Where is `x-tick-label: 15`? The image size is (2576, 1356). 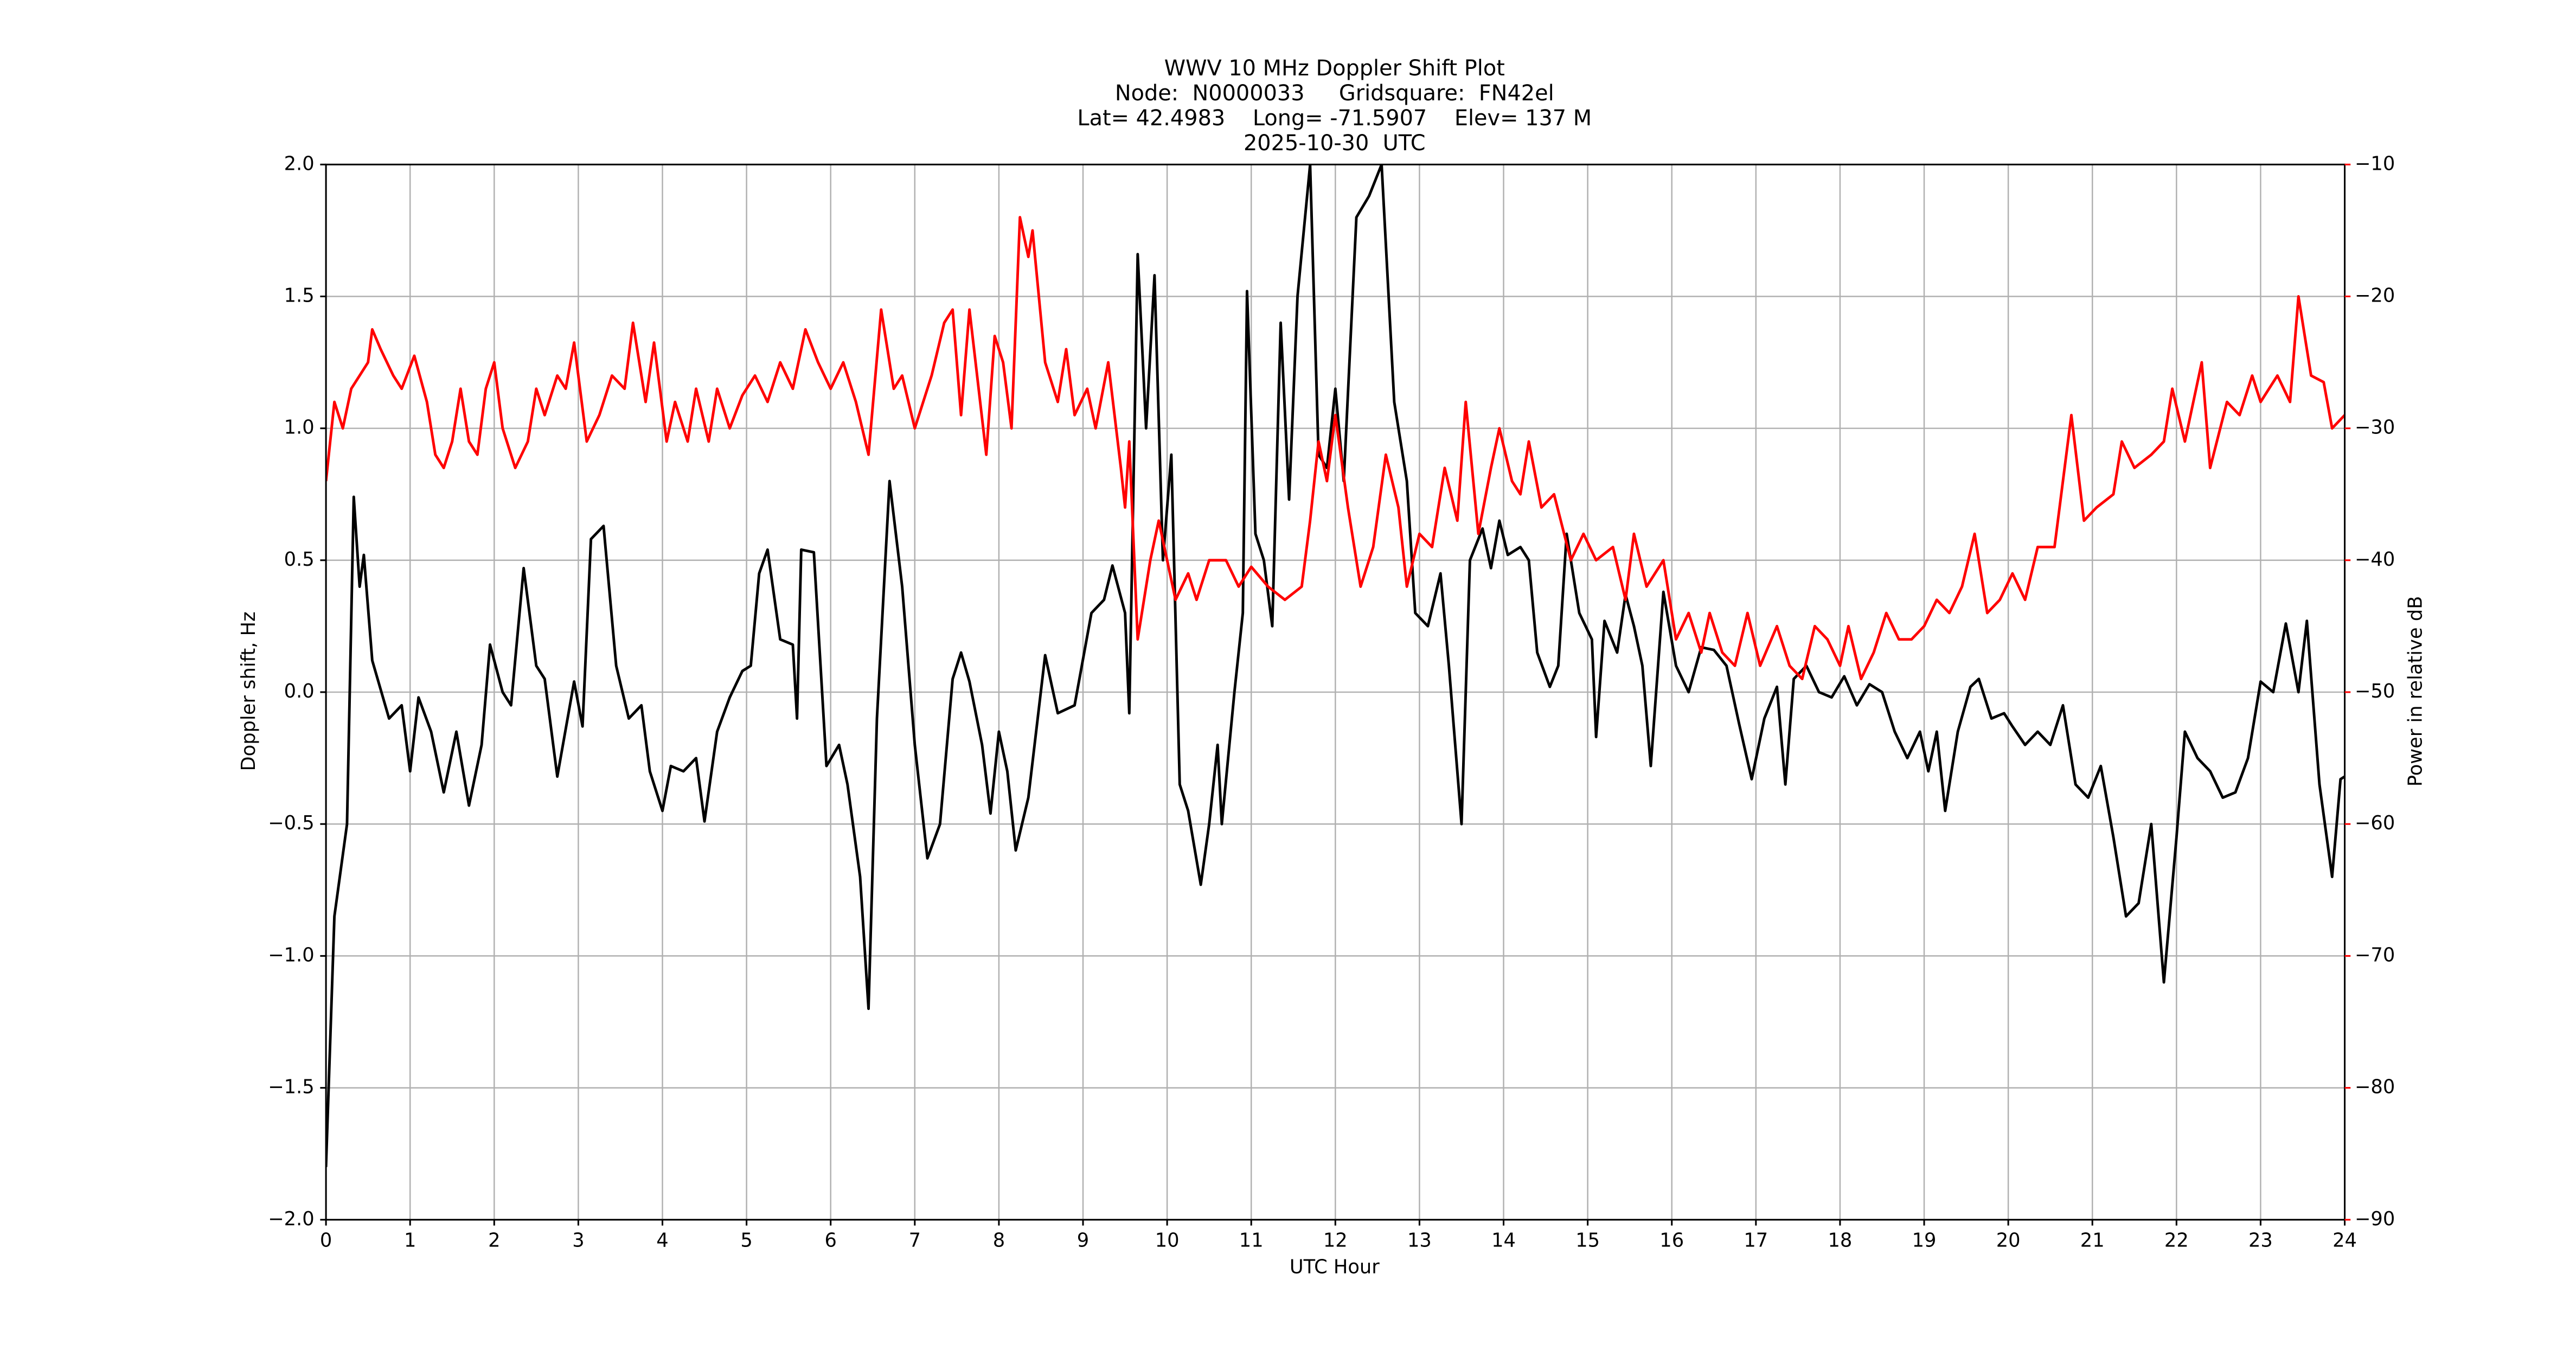 x-tick-label: 15 is located at coordinates (1587, 1241).